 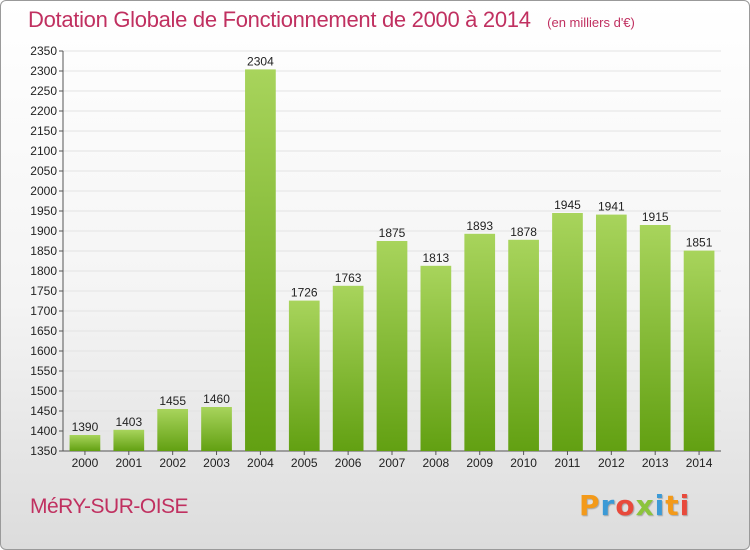 What do you see at coordinates (567, 205) in the screenshot?
I see `data-label-2011: 1945` at bounding box center [567, 205].